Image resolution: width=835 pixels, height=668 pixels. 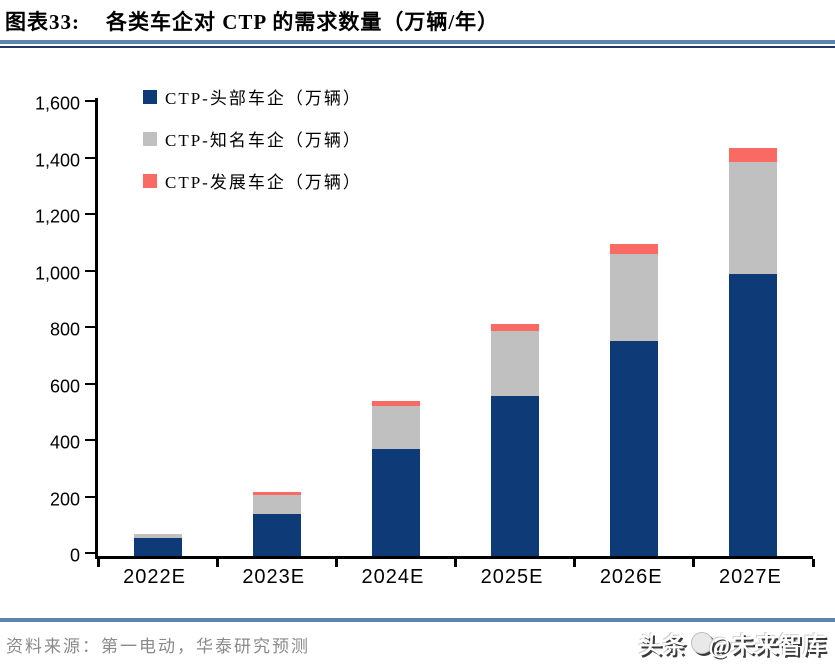 What do you see at coordinates (631, 577) in the screenshot?
I see `x-axis-label-2026E: 2026E` at bounding box center [631, 577].